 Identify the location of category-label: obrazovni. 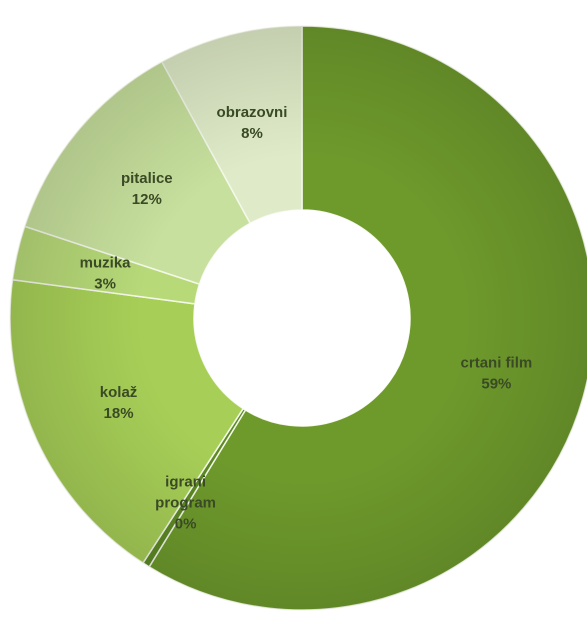
(252, 112).